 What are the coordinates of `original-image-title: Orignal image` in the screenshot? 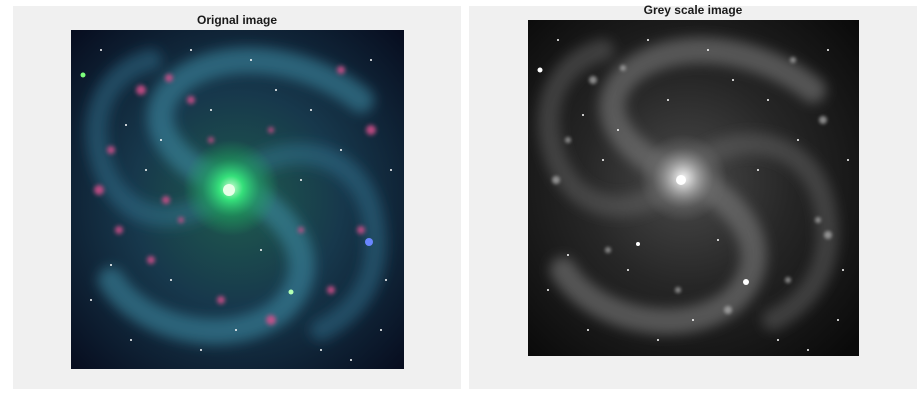 It's located at (237, 20).